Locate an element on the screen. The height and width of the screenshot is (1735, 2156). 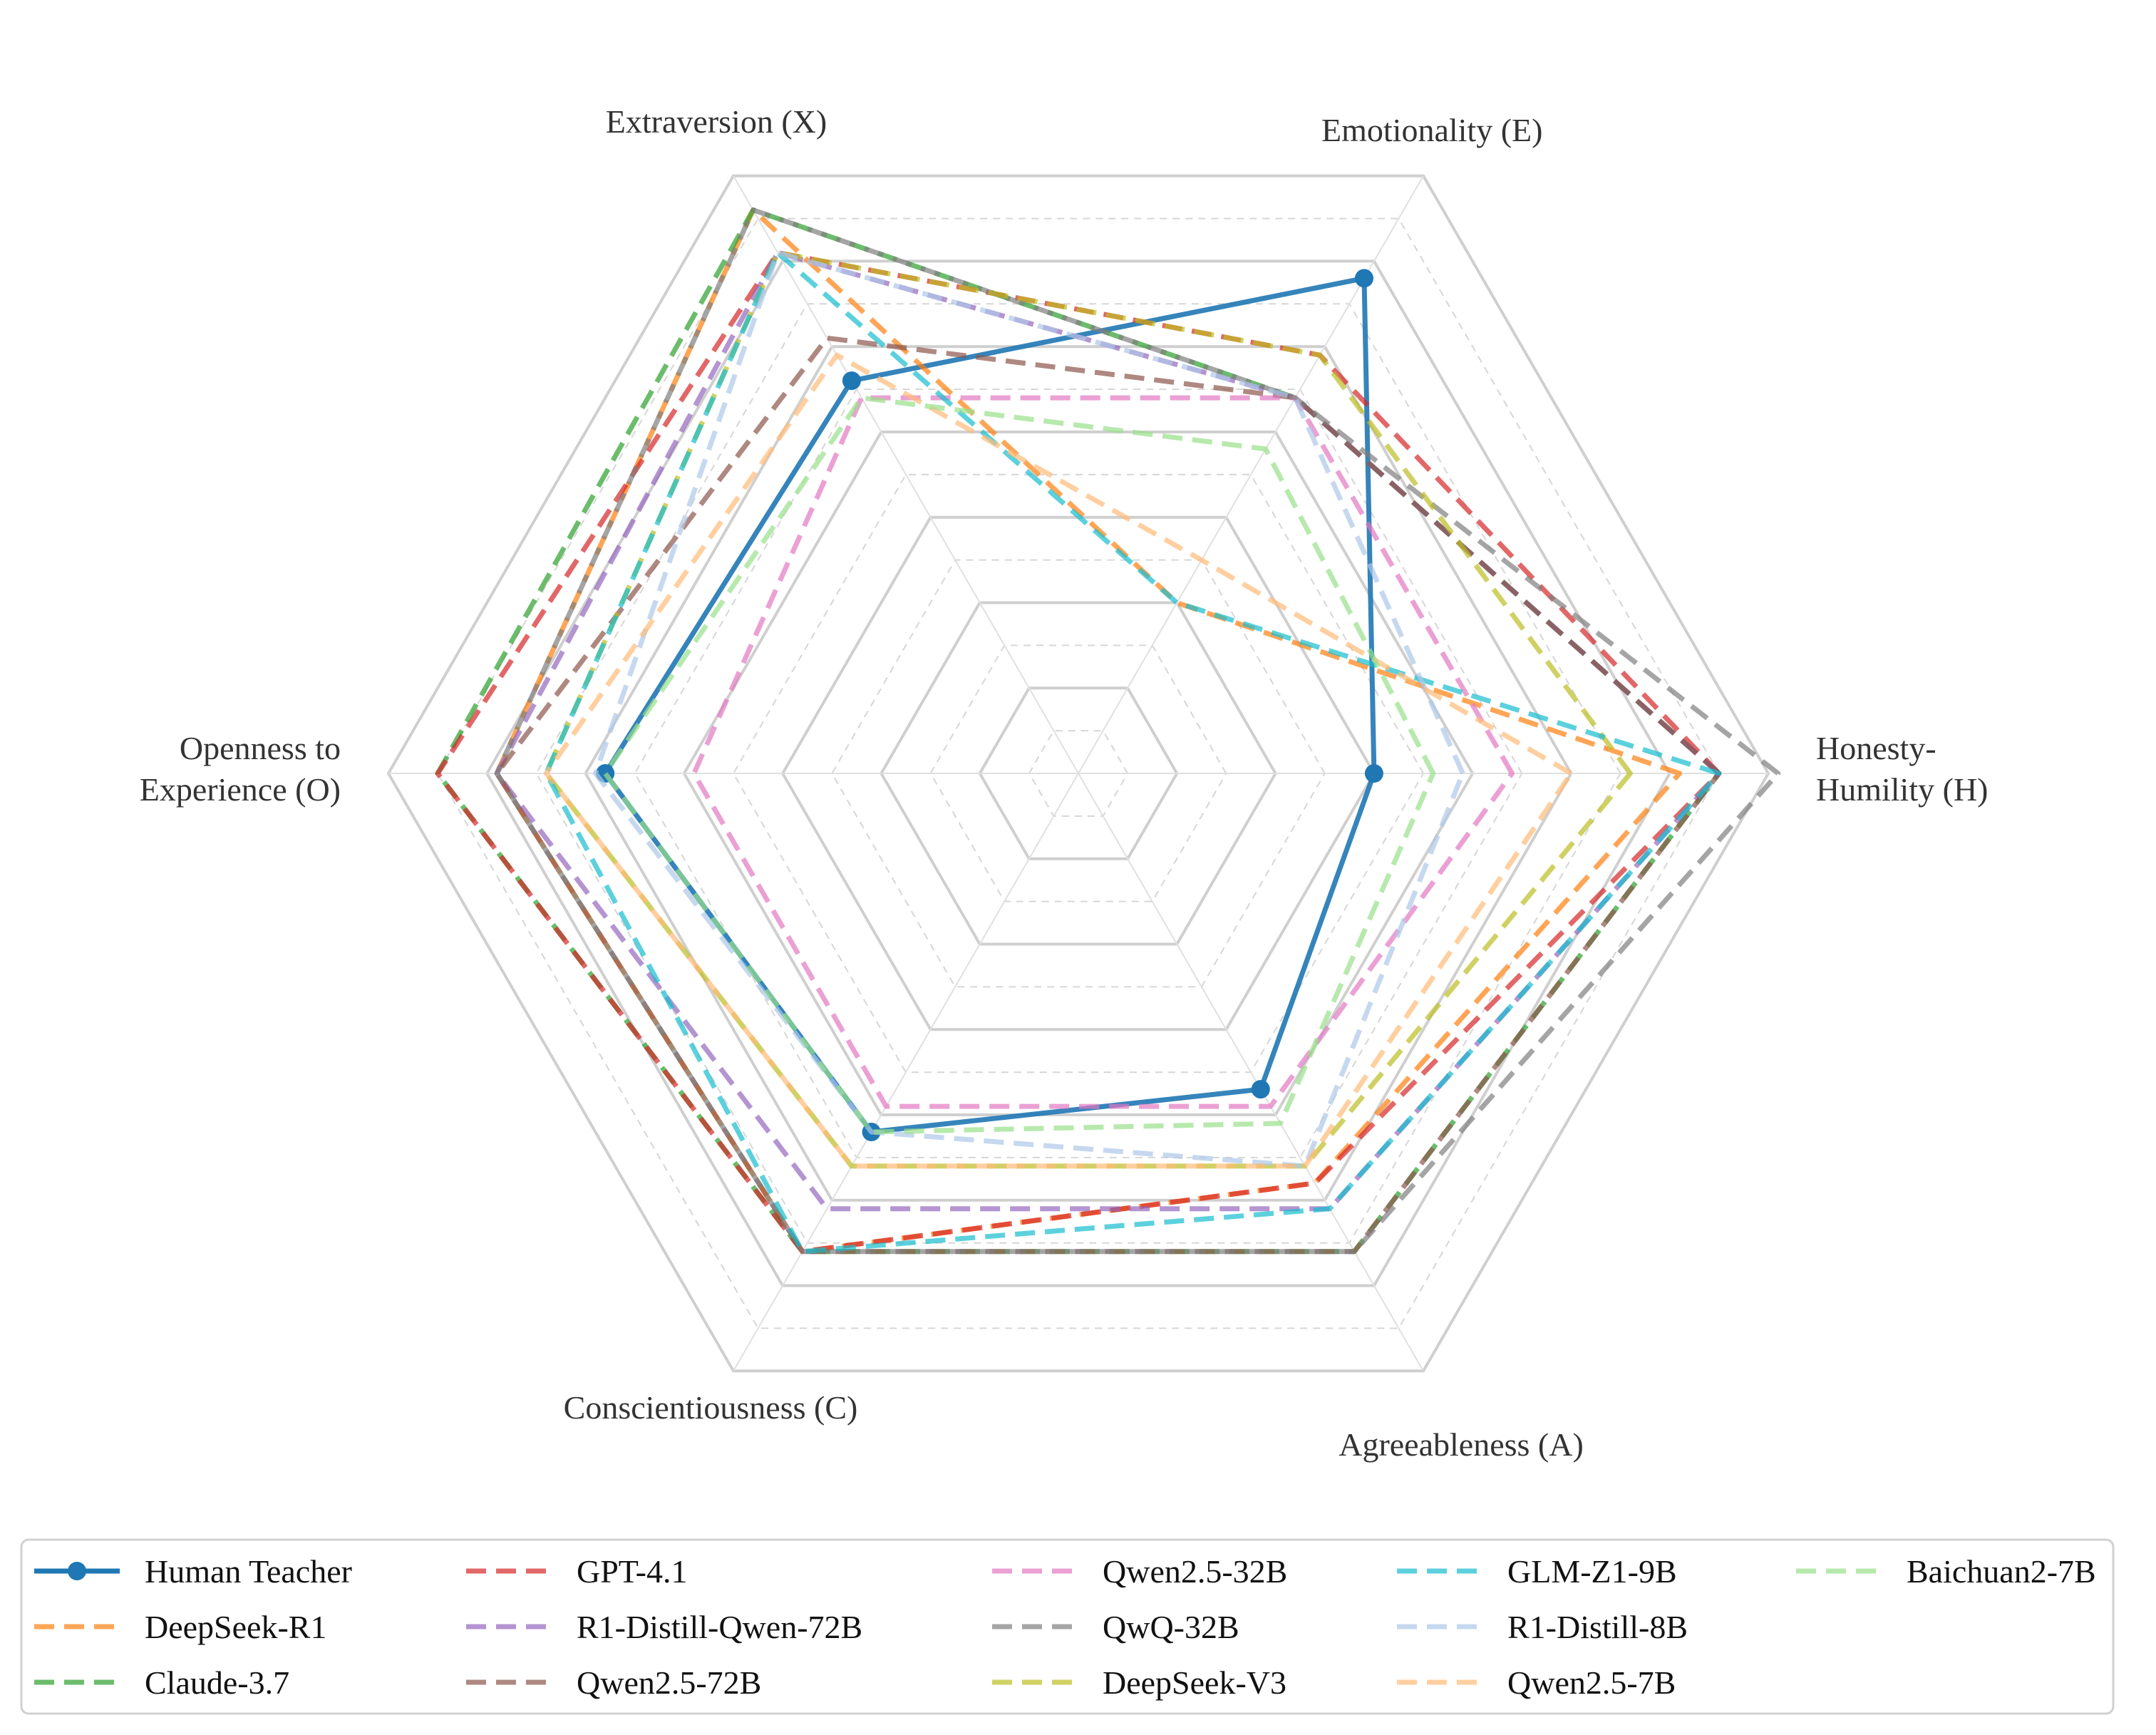
legend-label: Baichuan2-7B is located at coordinates (2002, 1571).